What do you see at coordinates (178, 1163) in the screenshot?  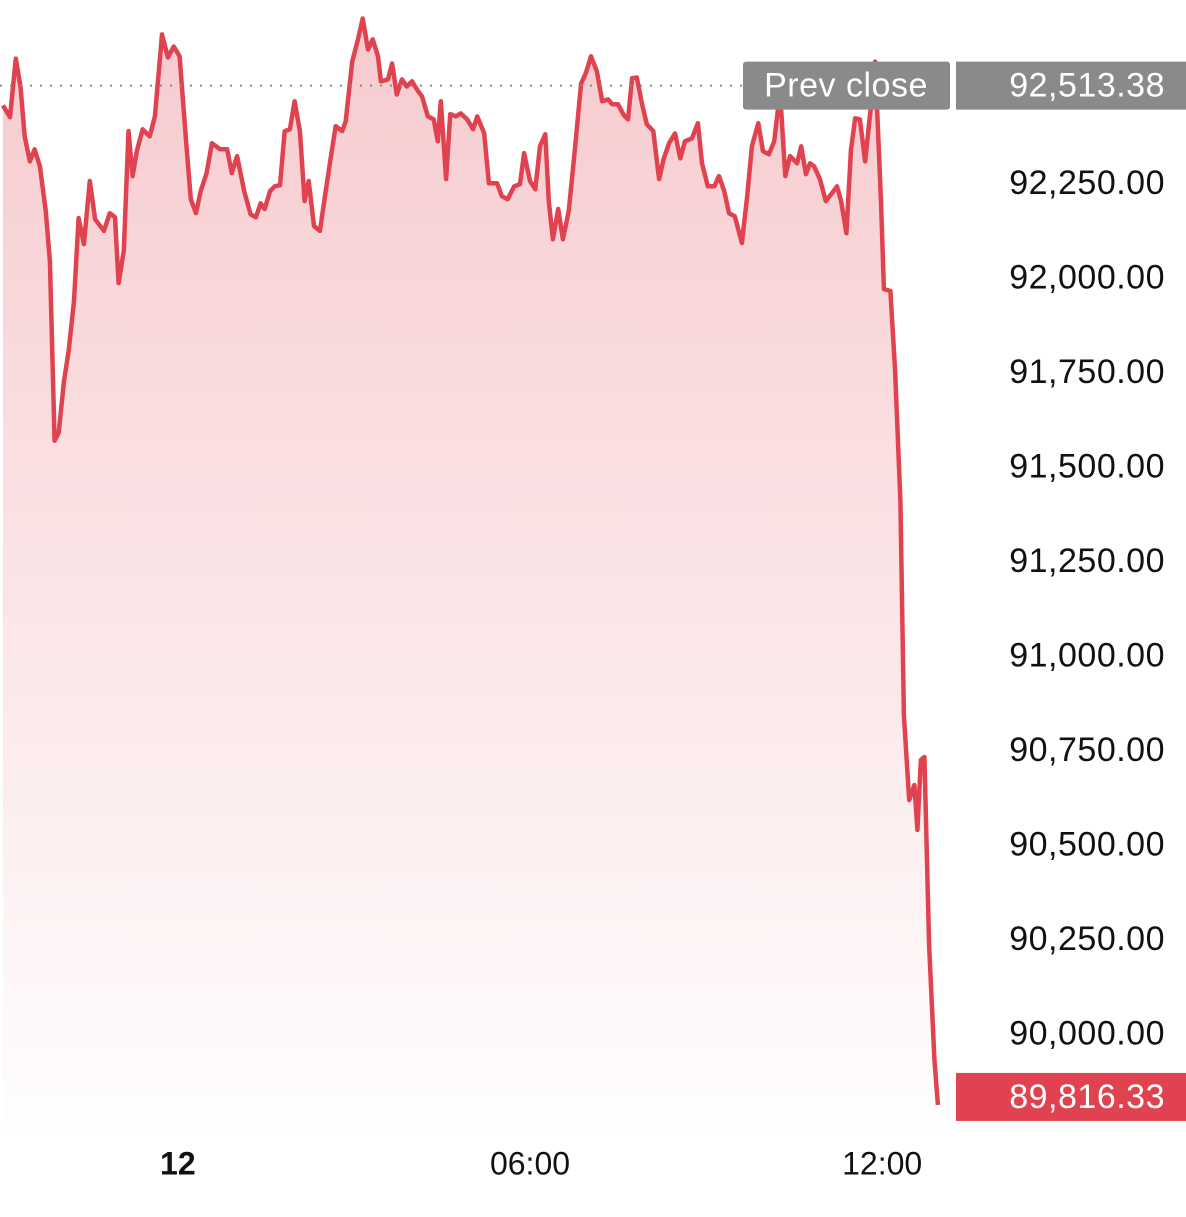 I see `x-tick-label: 12` at bounding box center [178, 1163].